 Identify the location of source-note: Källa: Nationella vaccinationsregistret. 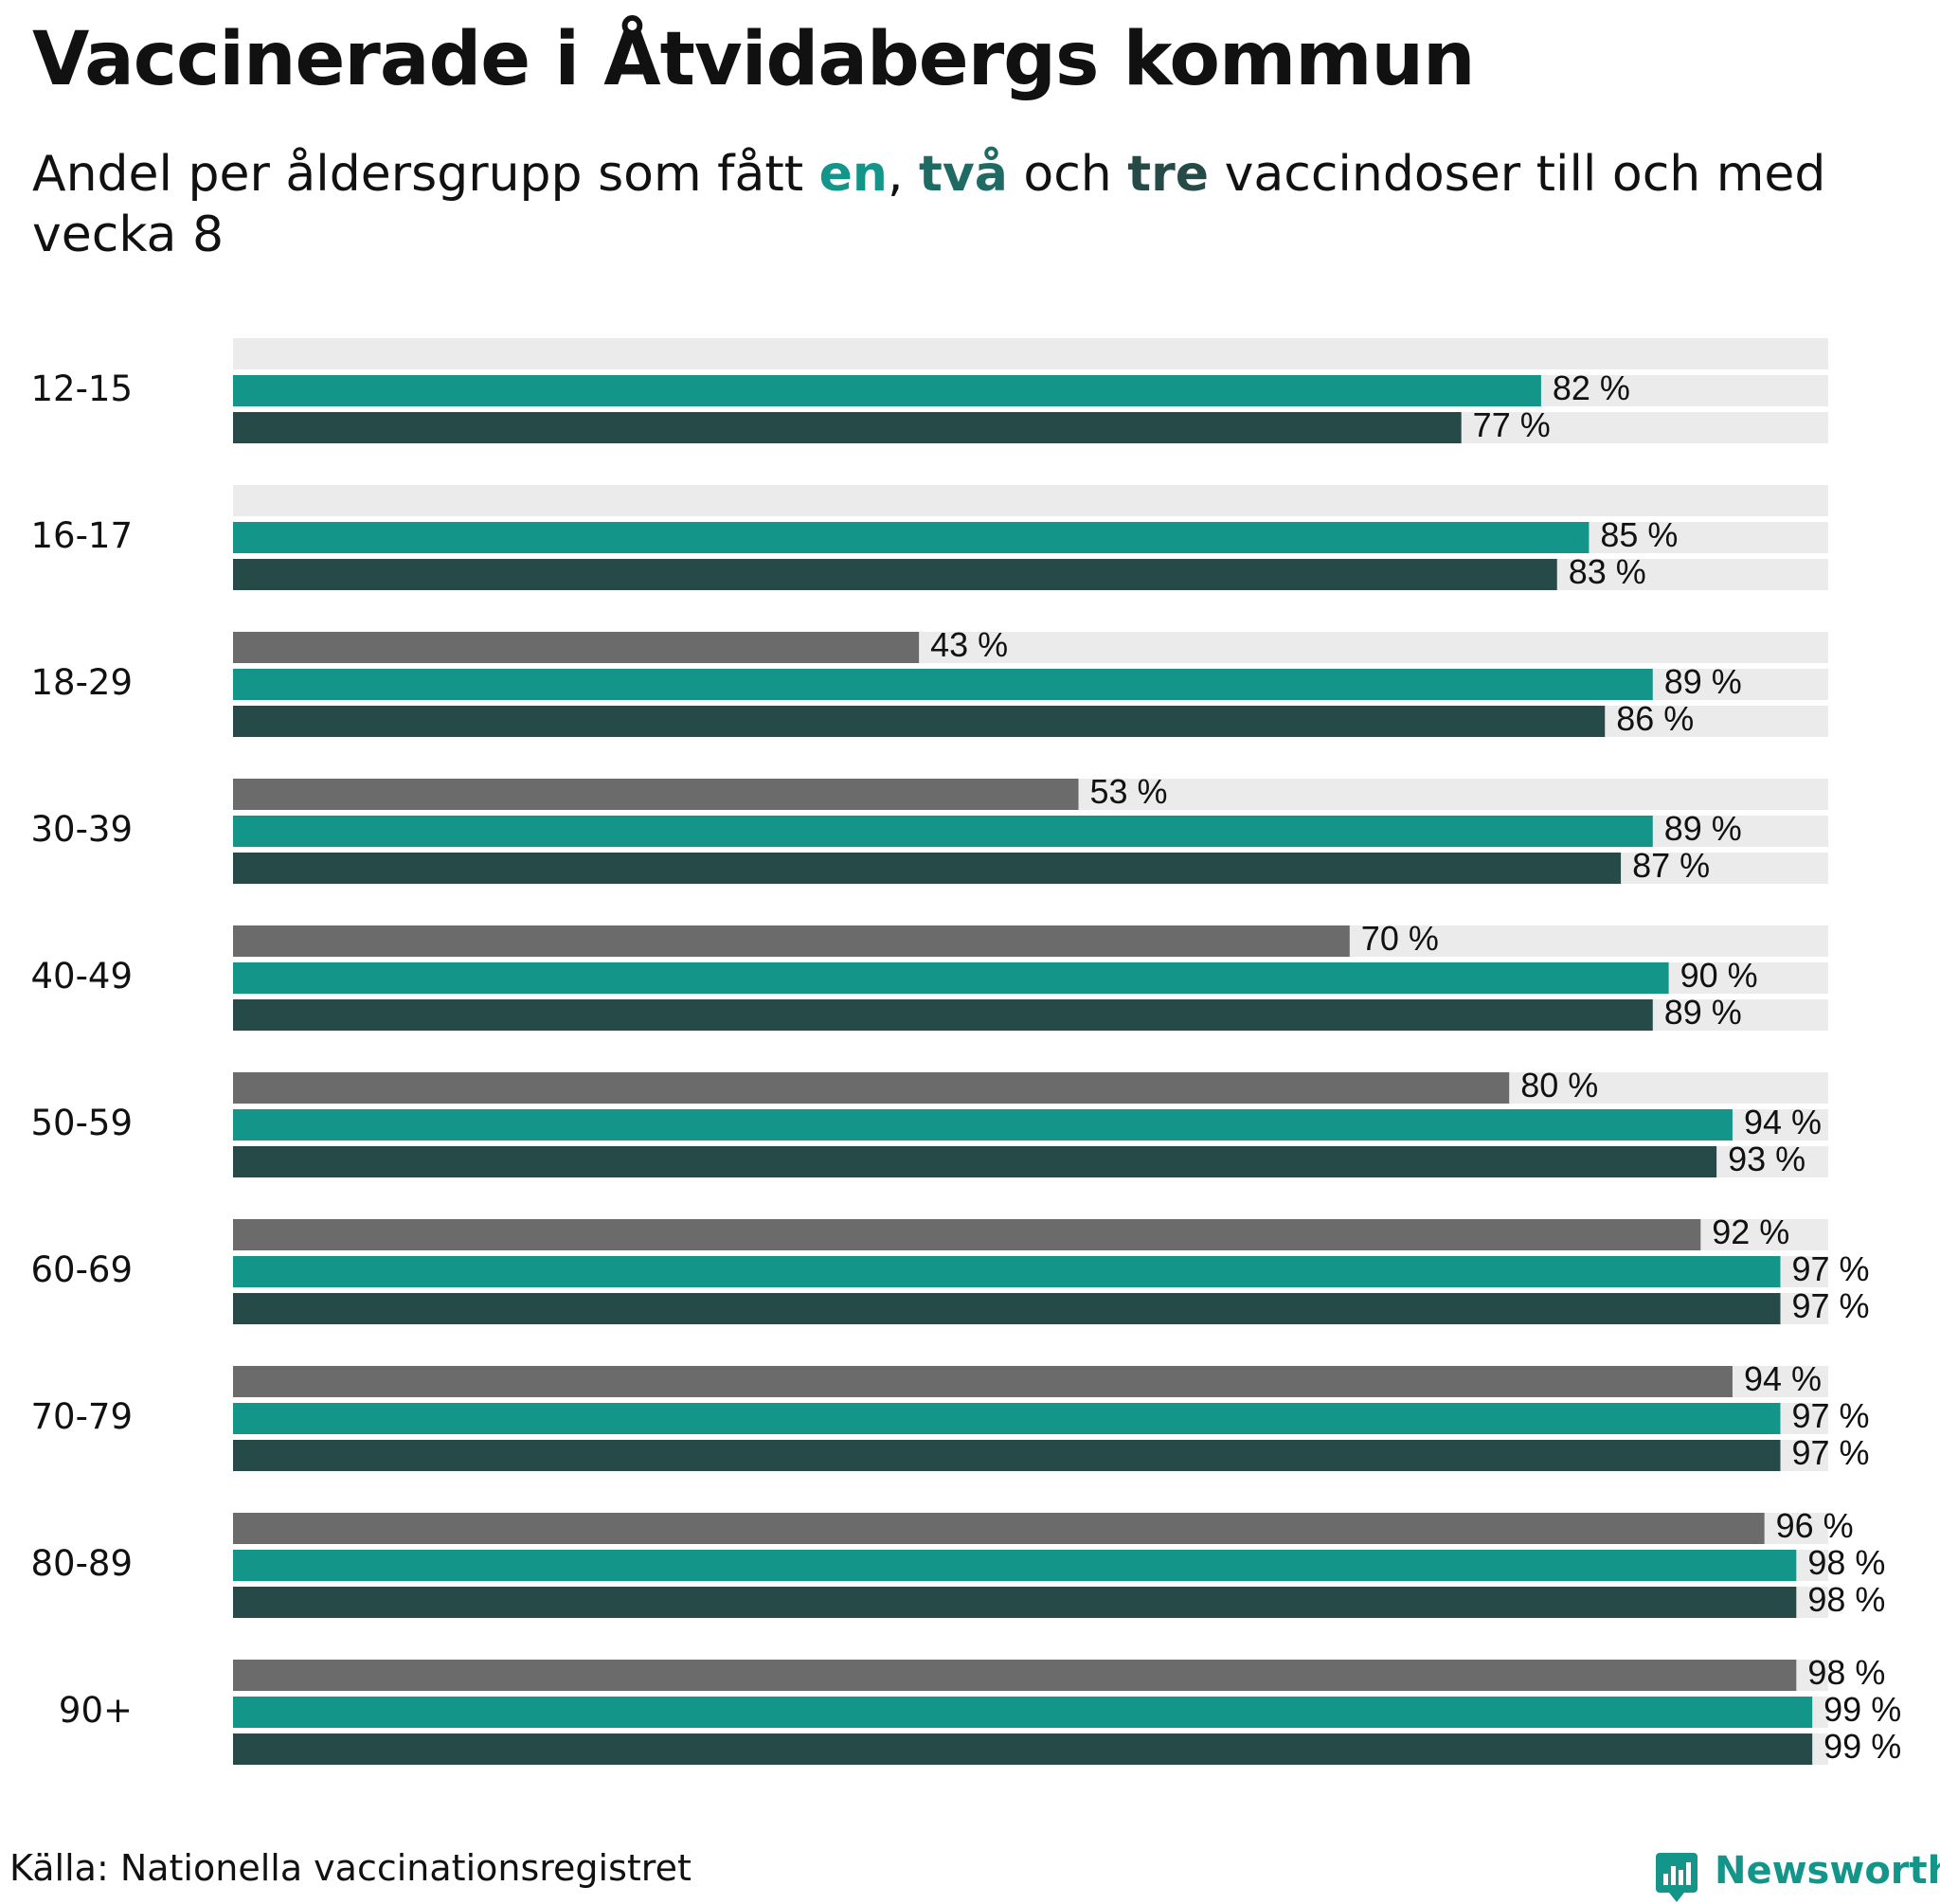
(350, 1868).